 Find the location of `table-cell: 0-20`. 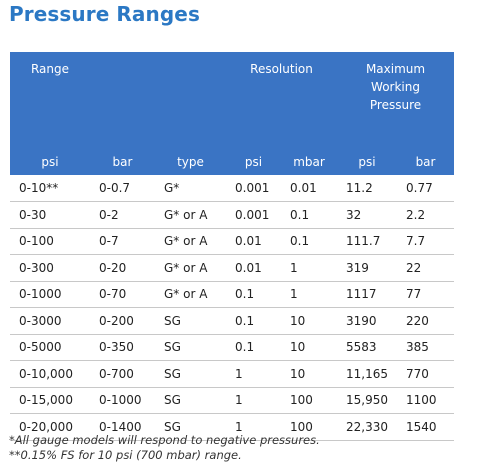

table-cell: 0-20 is located at coordinates (122, 268).